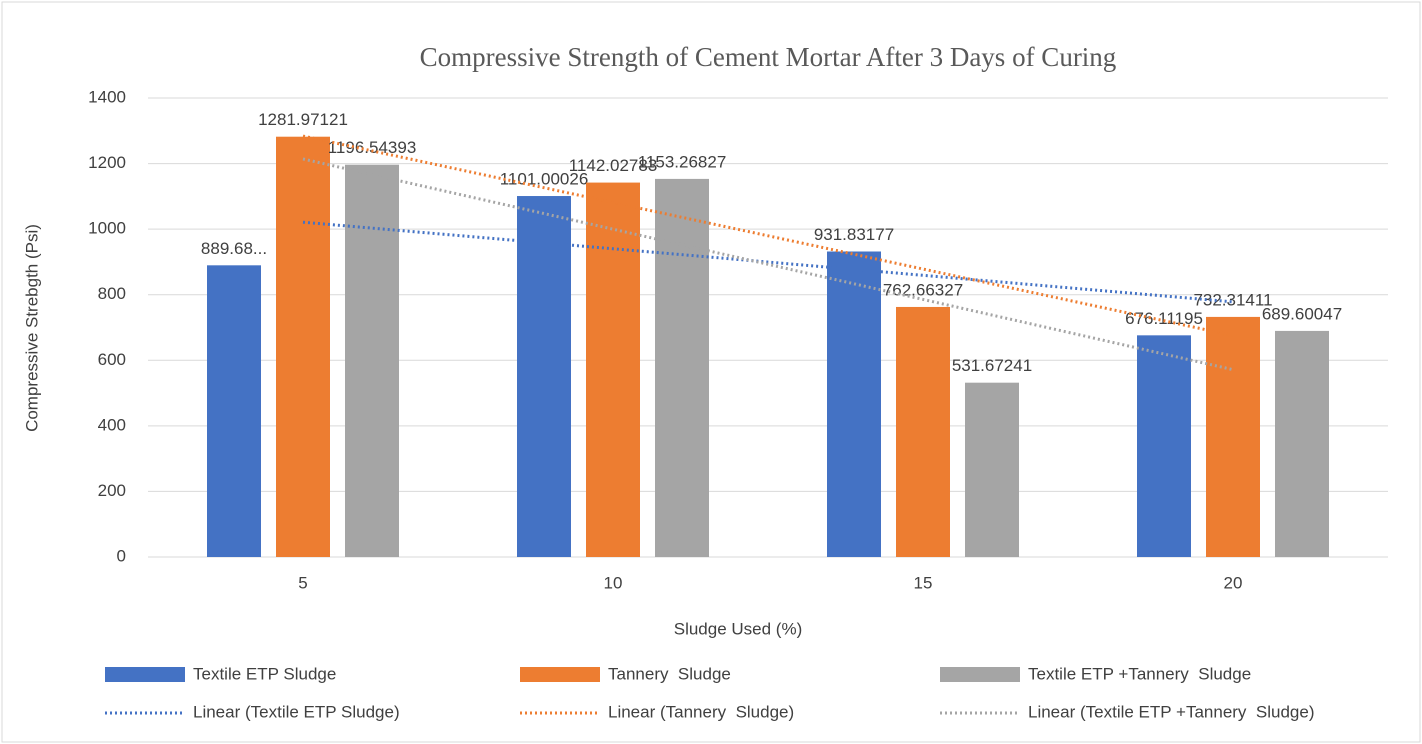  I want to click on data-label: 1281.97121, so click(303, 119).